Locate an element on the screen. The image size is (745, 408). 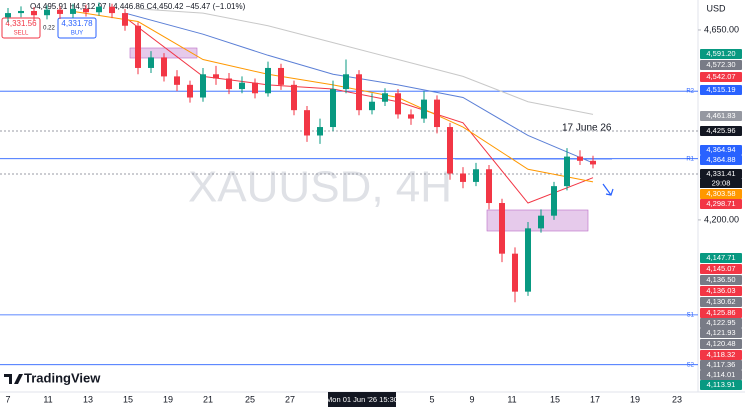
price-tag-label: 4,591.20 is located at coordinates (720, 53).